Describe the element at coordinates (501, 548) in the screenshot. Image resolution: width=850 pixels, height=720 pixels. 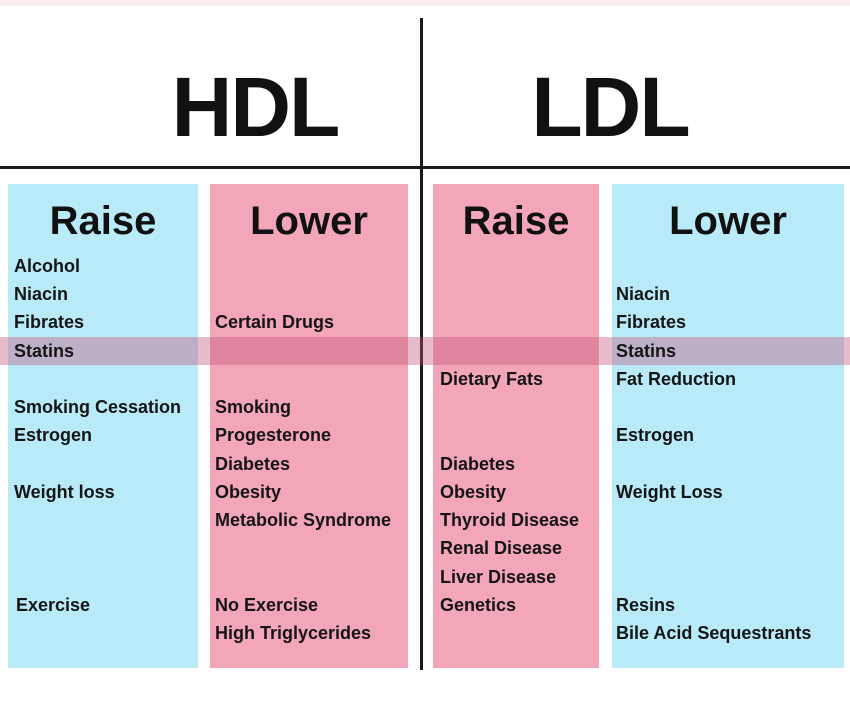
I see `ldl-raise-item: Renal Disease` at that location.